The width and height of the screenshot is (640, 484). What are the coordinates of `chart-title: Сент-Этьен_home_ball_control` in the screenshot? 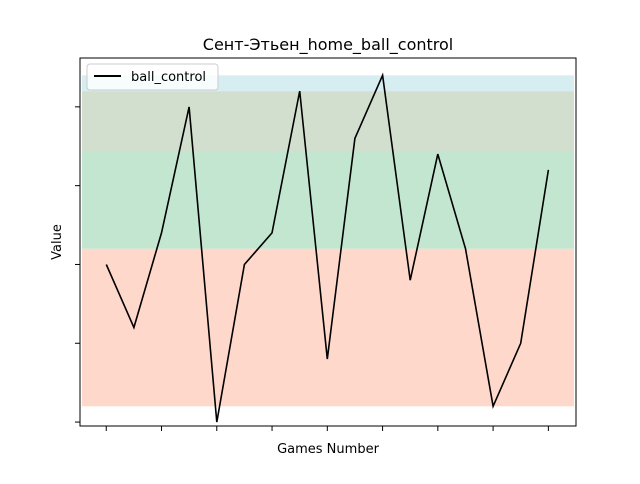 It's located at (328, 45).